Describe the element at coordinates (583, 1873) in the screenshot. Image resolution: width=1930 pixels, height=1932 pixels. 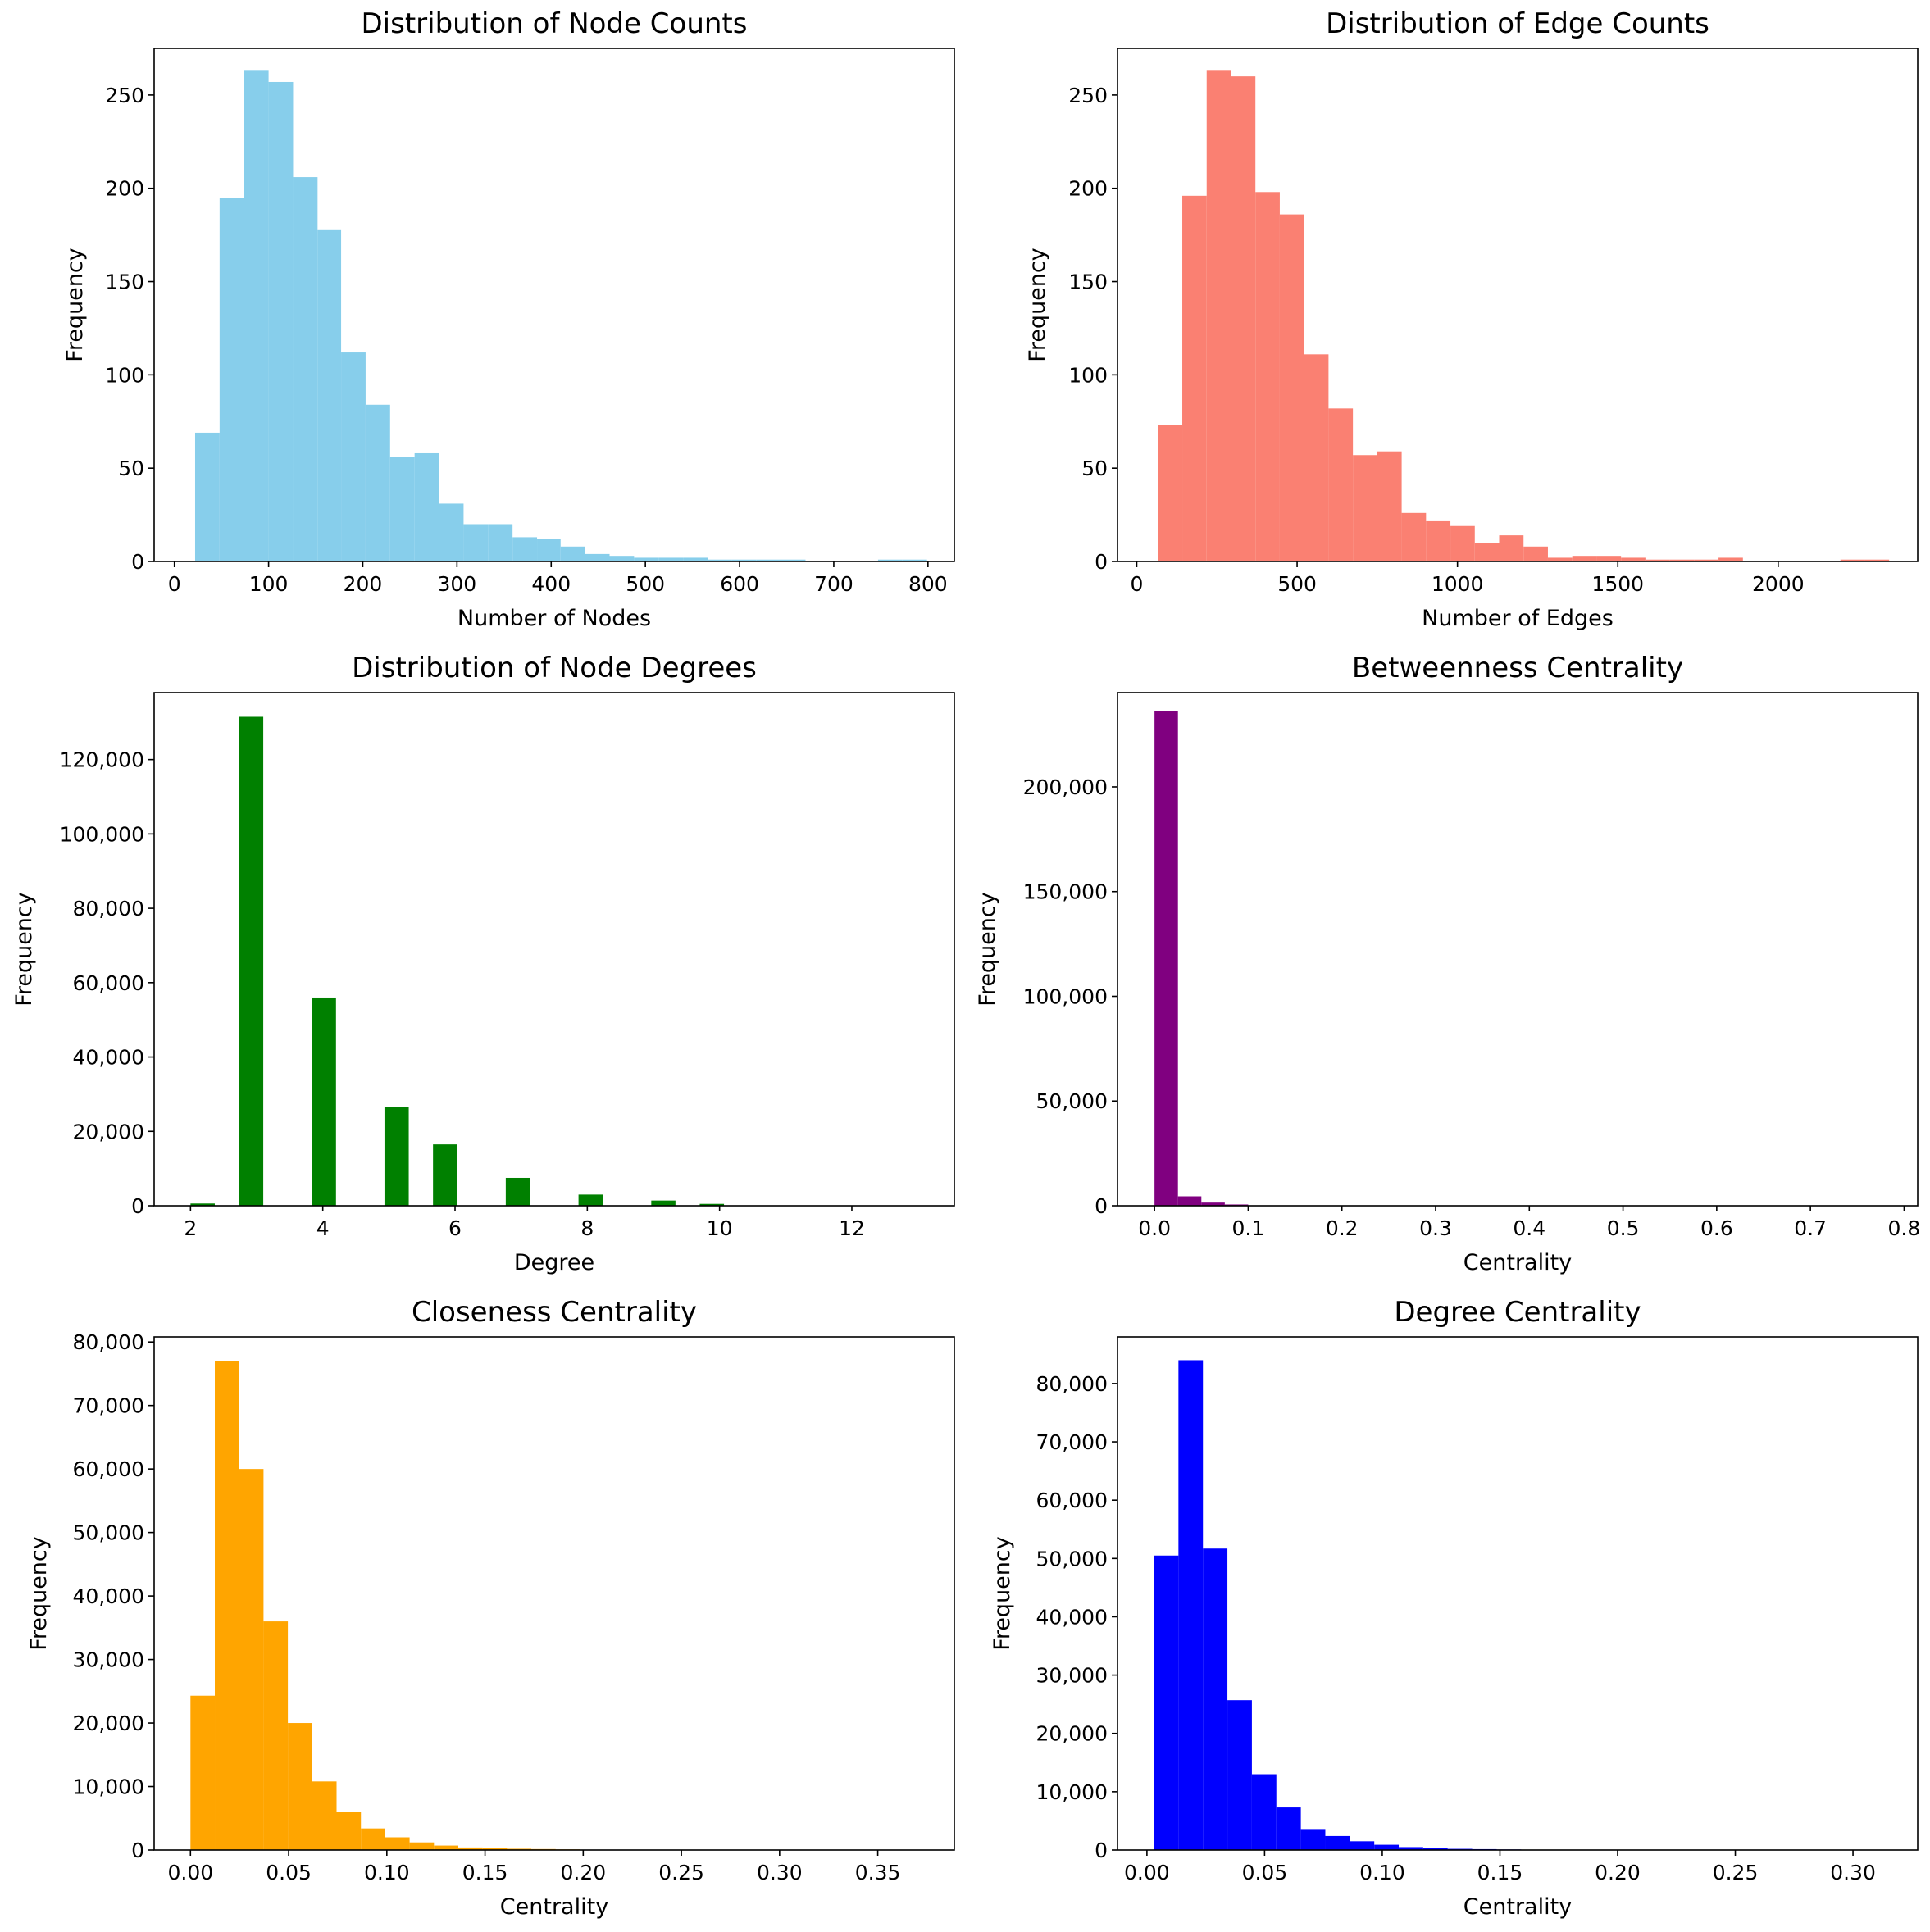
I see `x-tick-label: 0.20` at that location.